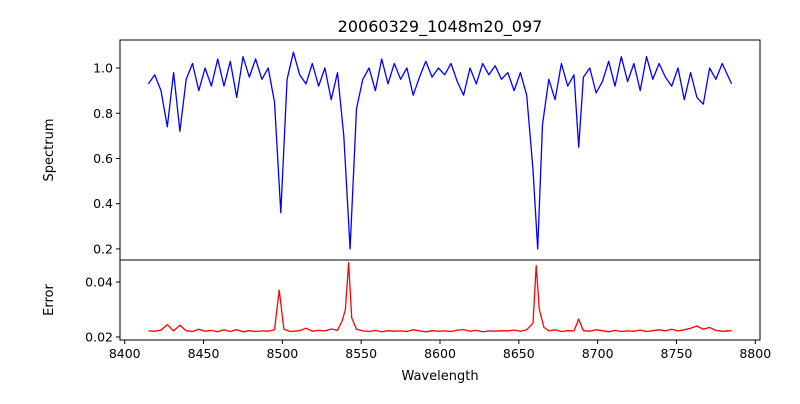  What do you see at coordinates (361, 353) in the screenshot?
I see `x-tick-label: 8550` at bounding box center [361, 353].